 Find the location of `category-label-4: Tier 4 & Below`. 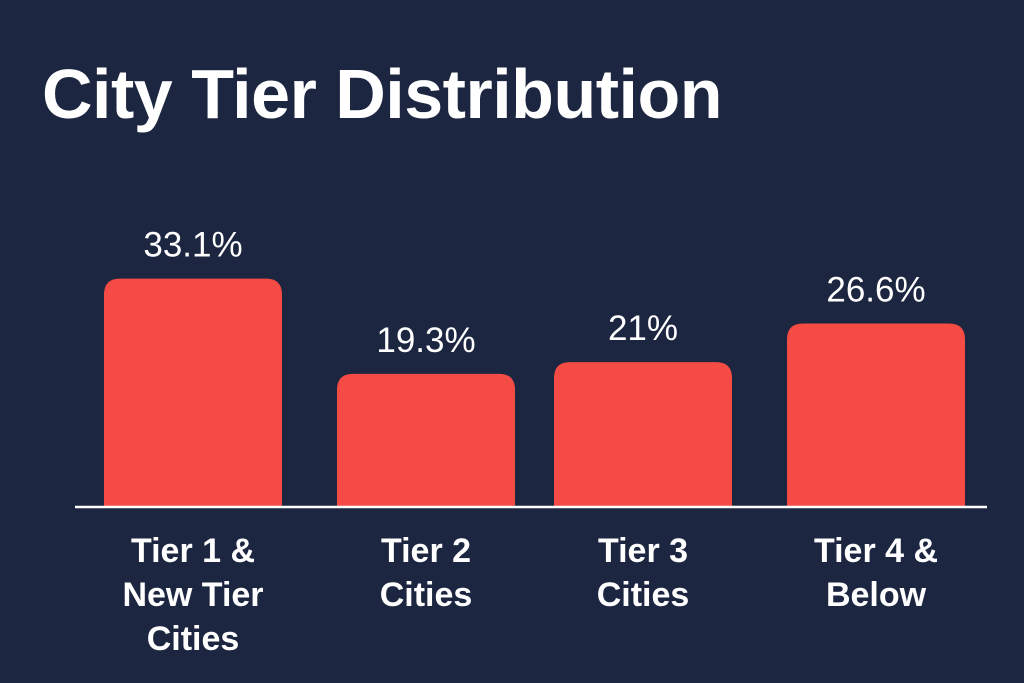

category-label-4: Tier 4 & Below is located at coordinates (876, 573).